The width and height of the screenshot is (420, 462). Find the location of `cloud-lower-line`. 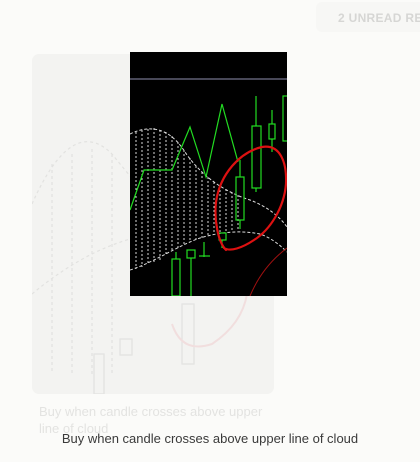

cloud-lower-line is located at coordinates (208, 251).